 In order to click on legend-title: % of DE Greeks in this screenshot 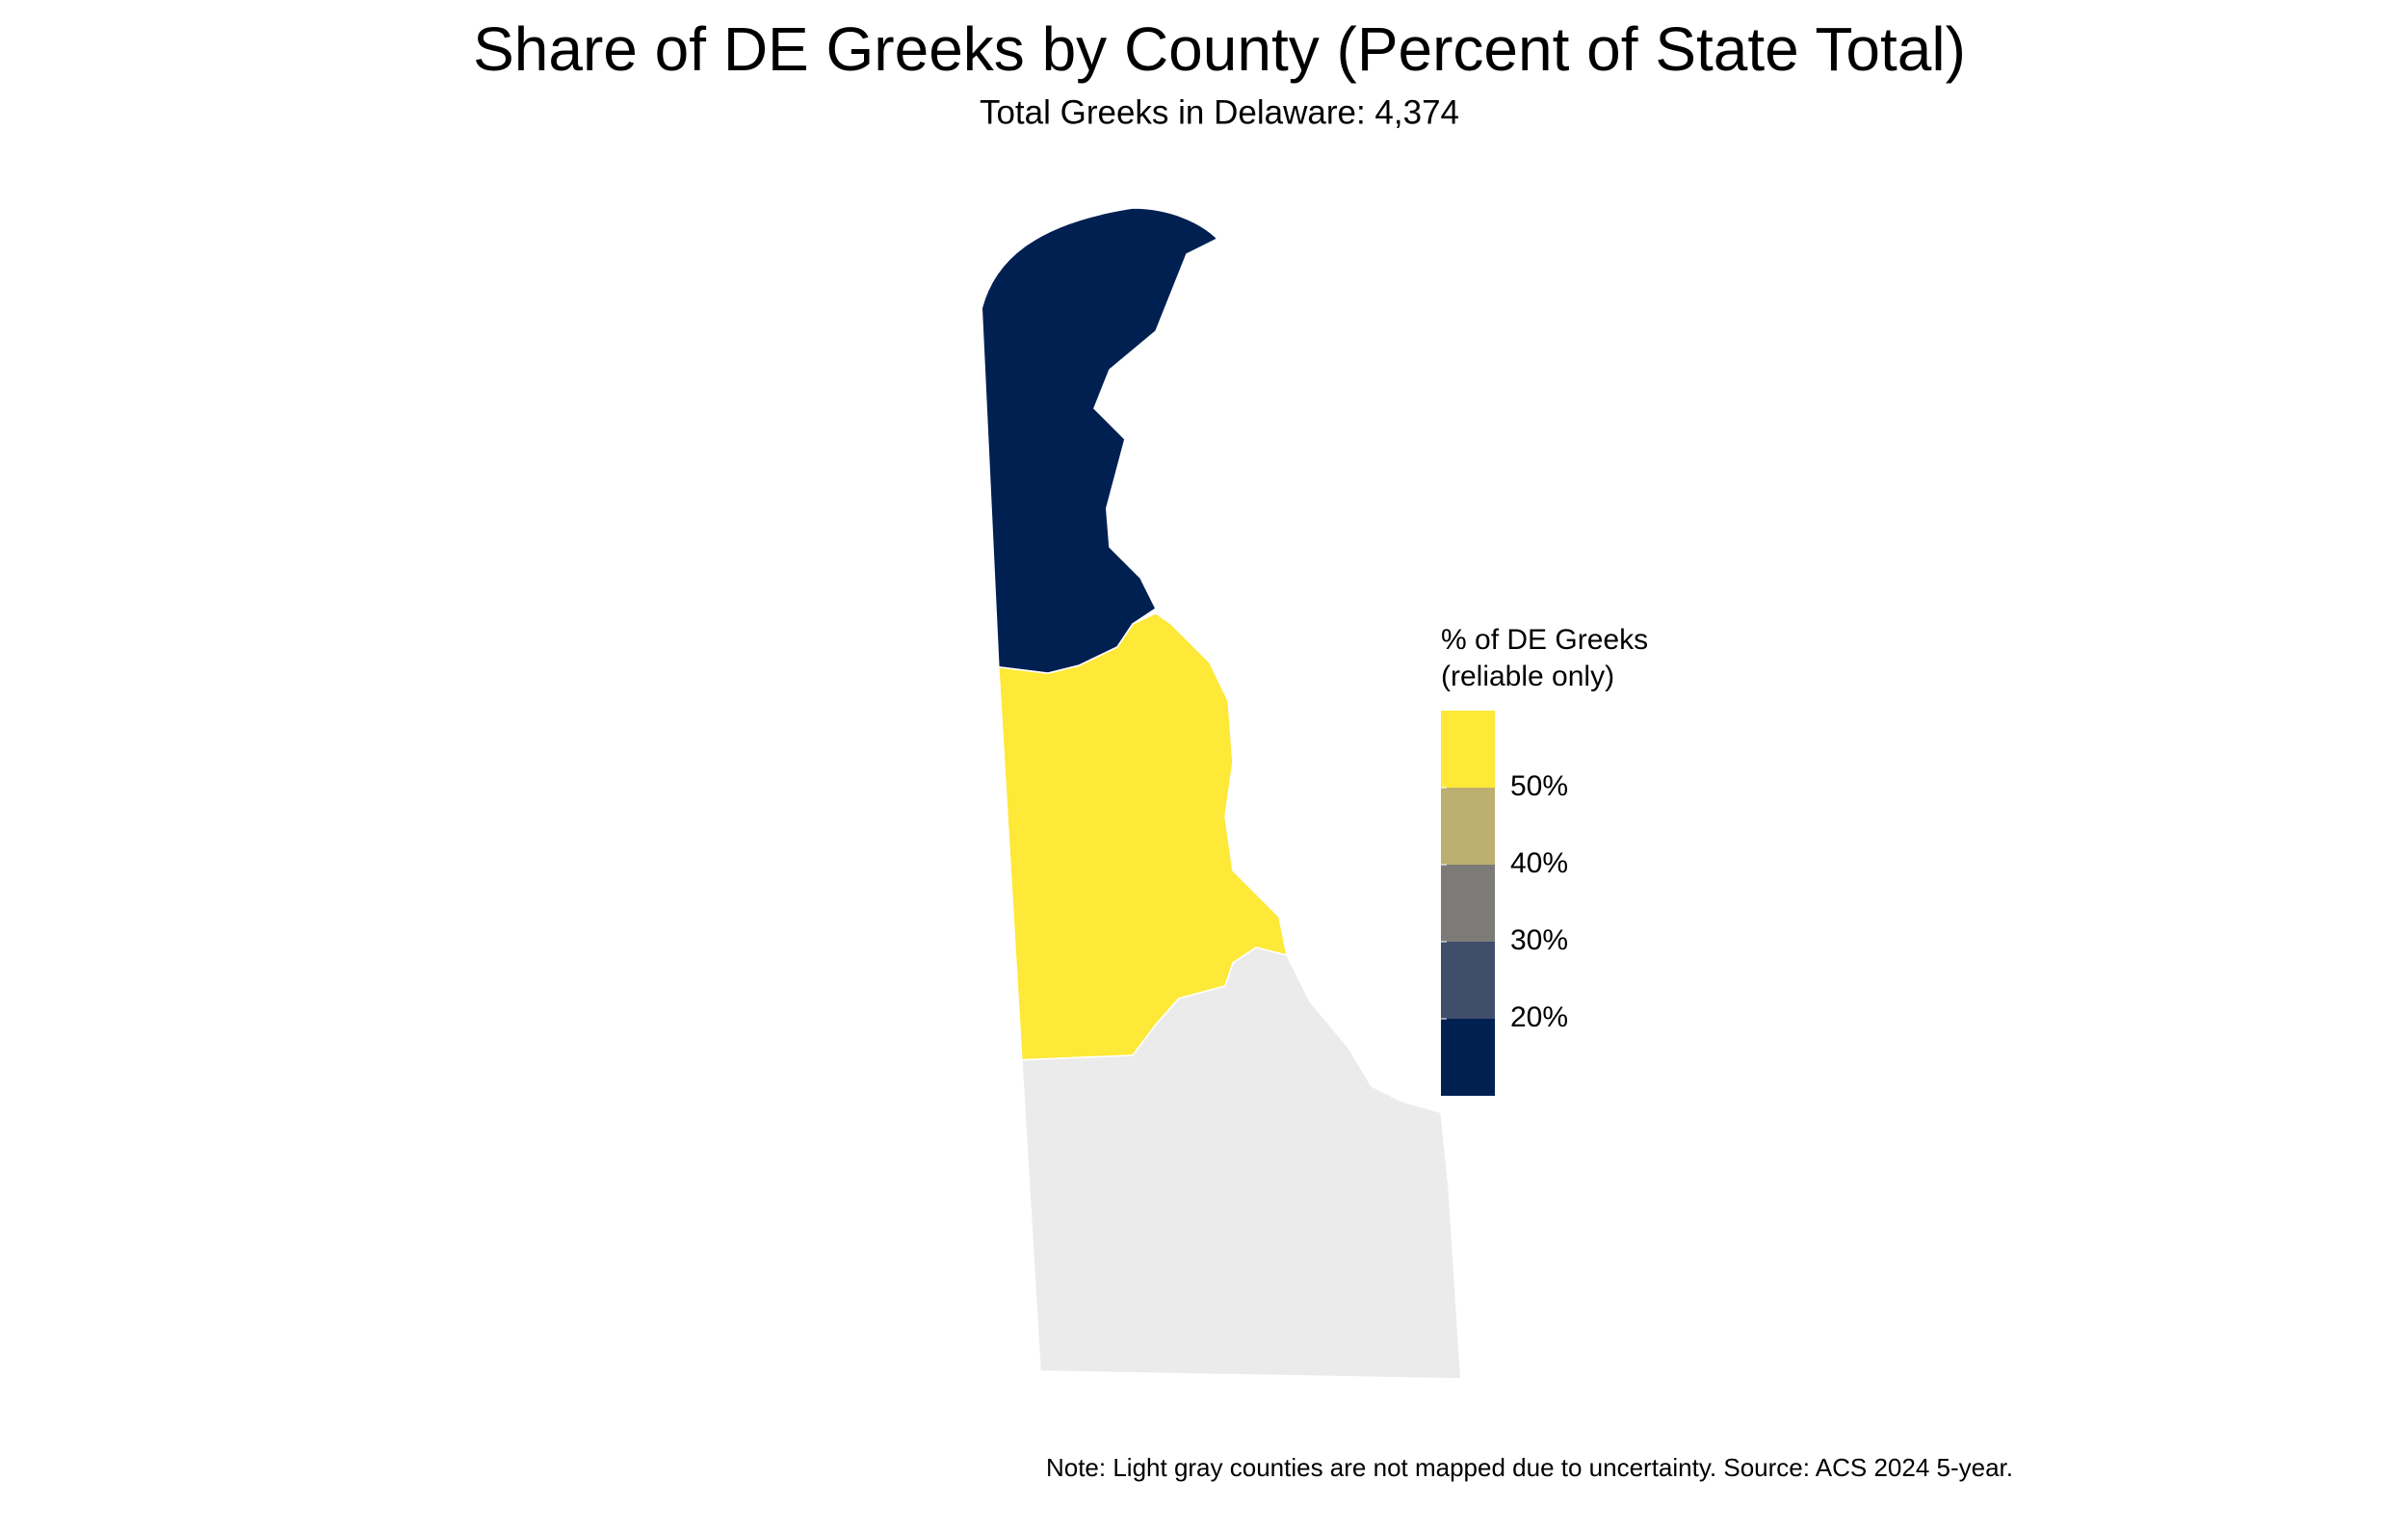, I will do `click(1544, 640)`.